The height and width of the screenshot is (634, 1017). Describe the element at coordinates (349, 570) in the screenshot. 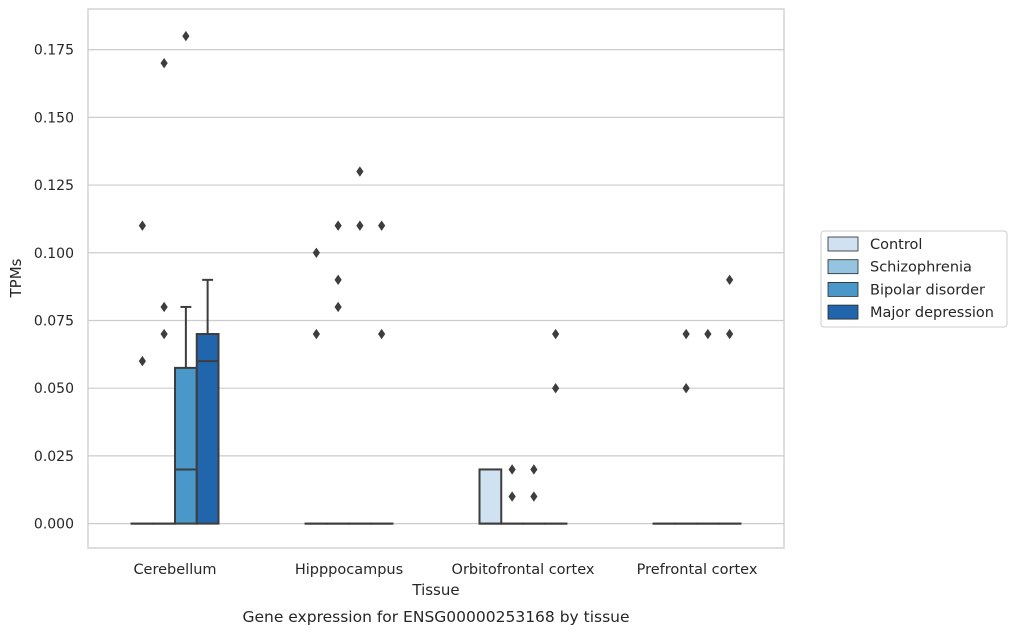

I see `x-tick-label: Hipppocampus` at that location.